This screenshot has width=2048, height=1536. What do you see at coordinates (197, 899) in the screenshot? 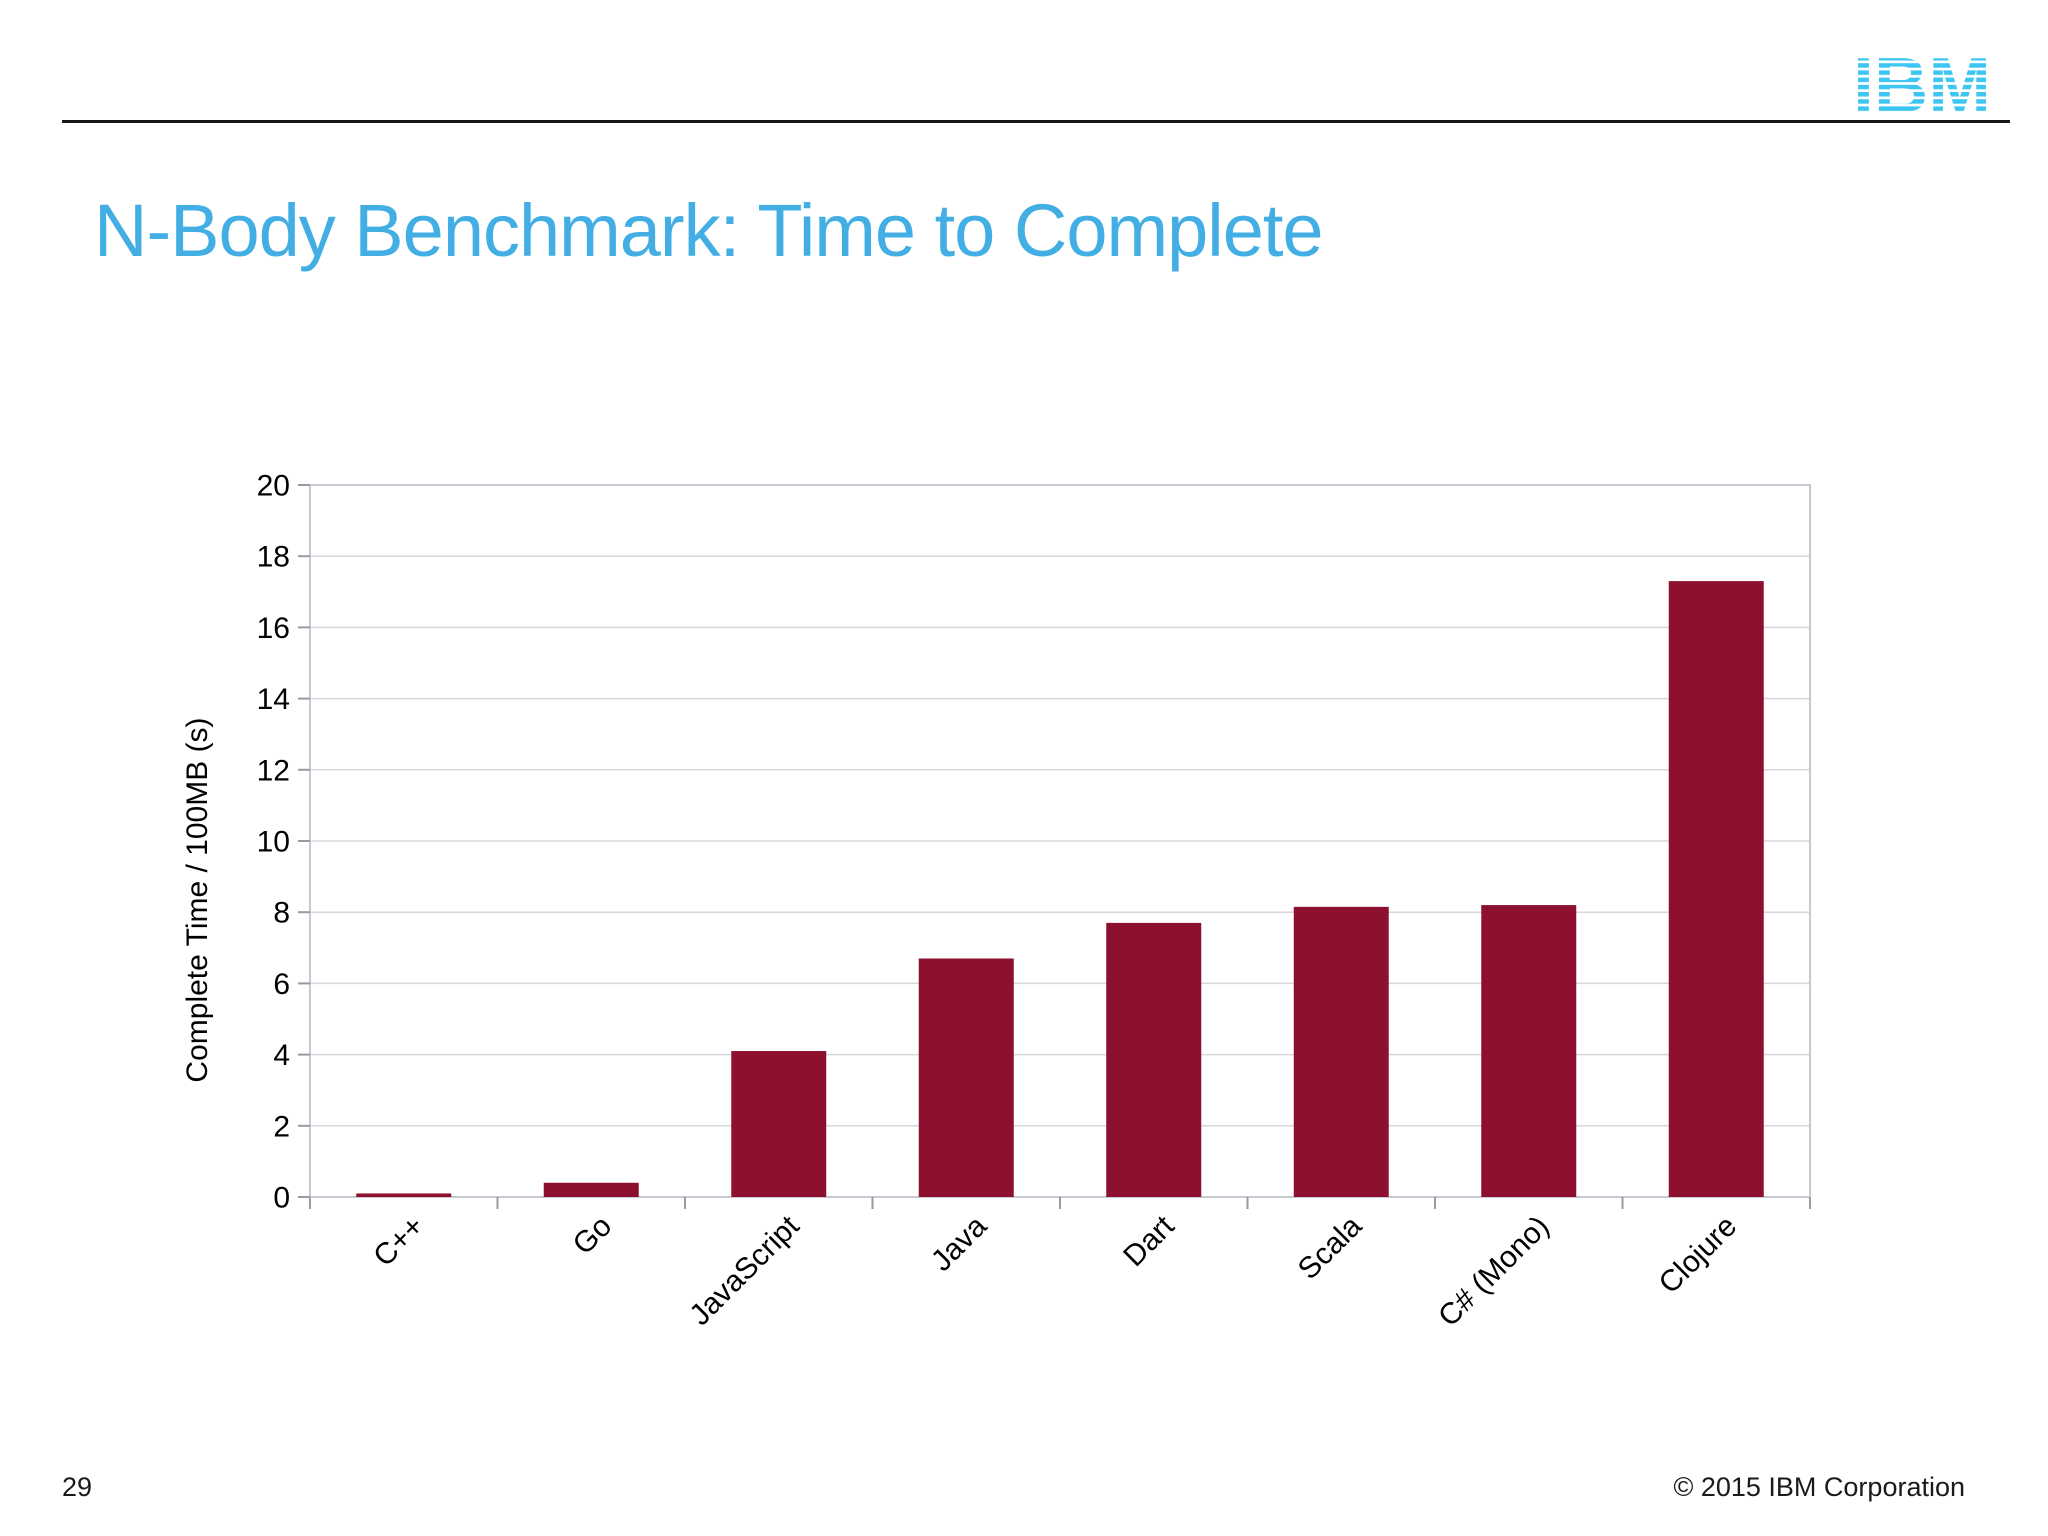
I see `y-axis-title: Complete Time / 100MB (s)` at bounding box center [197, 899].